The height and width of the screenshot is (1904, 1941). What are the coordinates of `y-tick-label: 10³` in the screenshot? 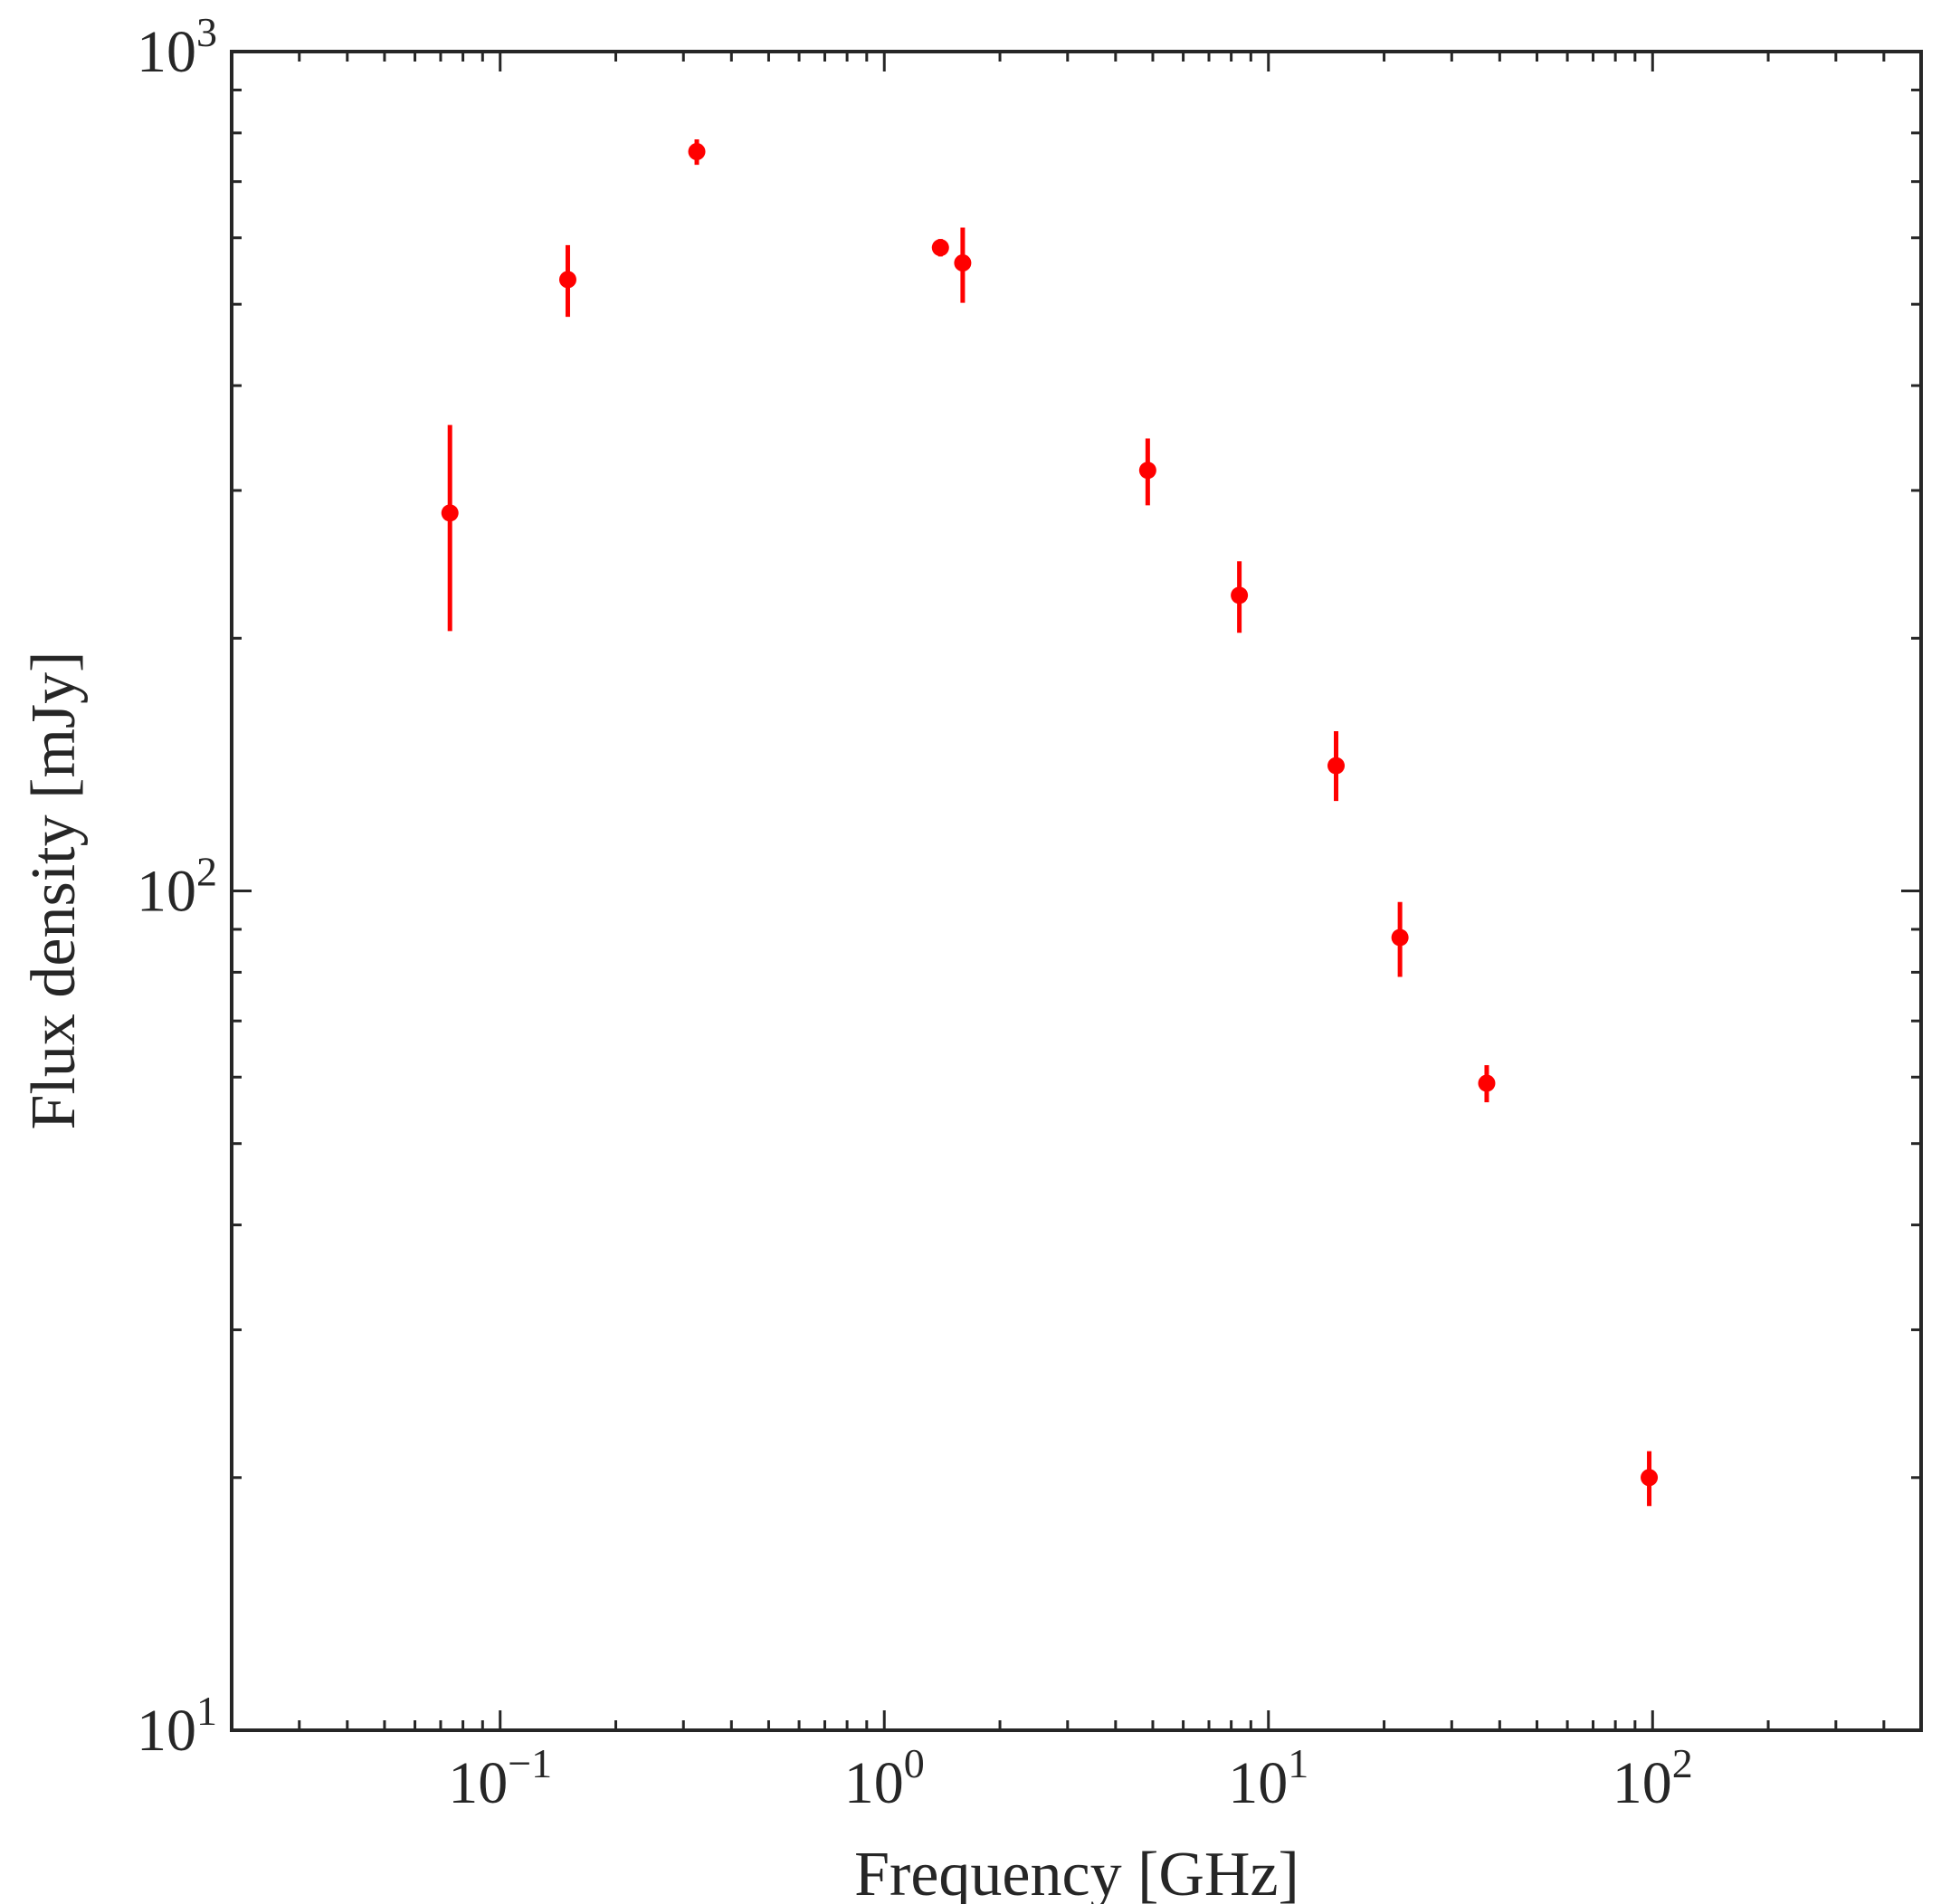 It's located at (177, 47).